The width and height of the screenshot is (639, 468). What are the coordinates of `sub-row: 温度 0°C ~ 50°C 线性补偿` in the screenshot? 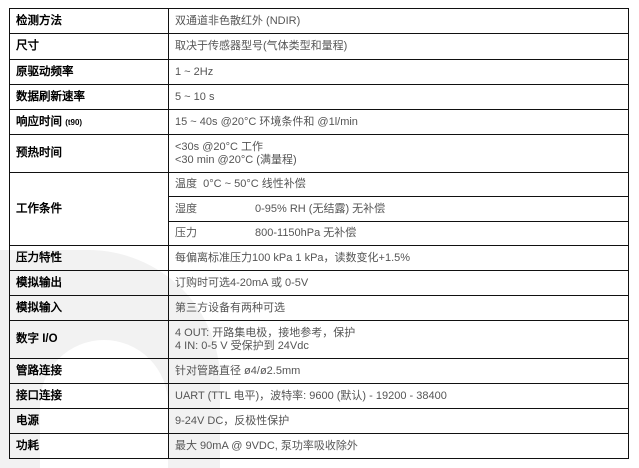 It's located at (398, 184).